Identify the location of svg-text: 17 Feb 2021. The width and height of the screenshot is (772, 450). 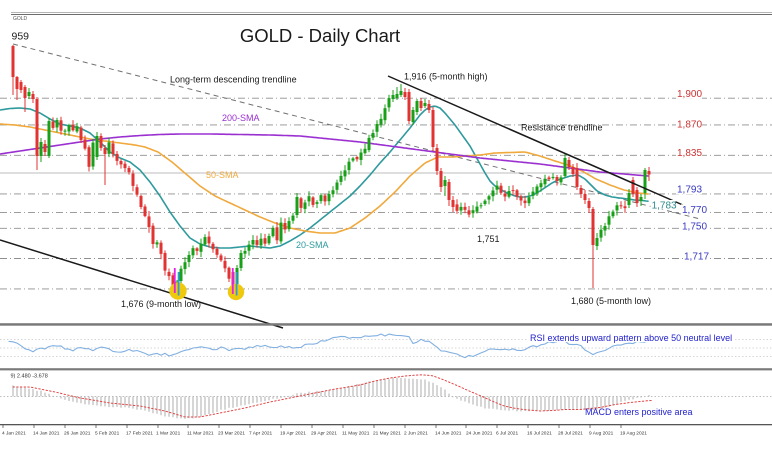
(139, 434).